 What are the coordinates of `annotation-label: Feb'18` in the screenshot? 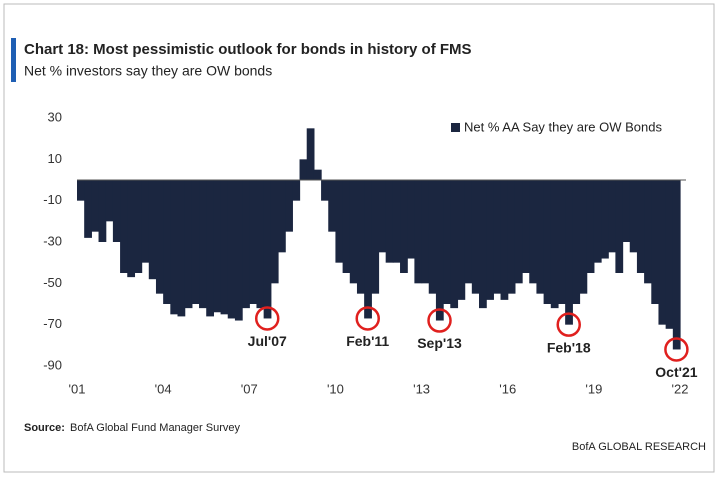 It's located at (569, 347).